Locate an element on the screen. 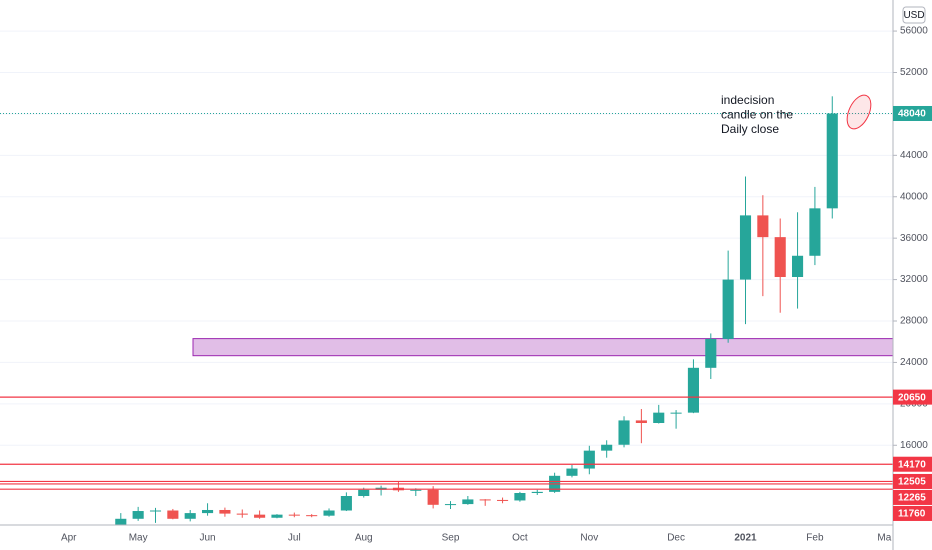 The height and width of the screenshot is (550, 932). x-tick-label: Feb is located at coordinates (815, 538).